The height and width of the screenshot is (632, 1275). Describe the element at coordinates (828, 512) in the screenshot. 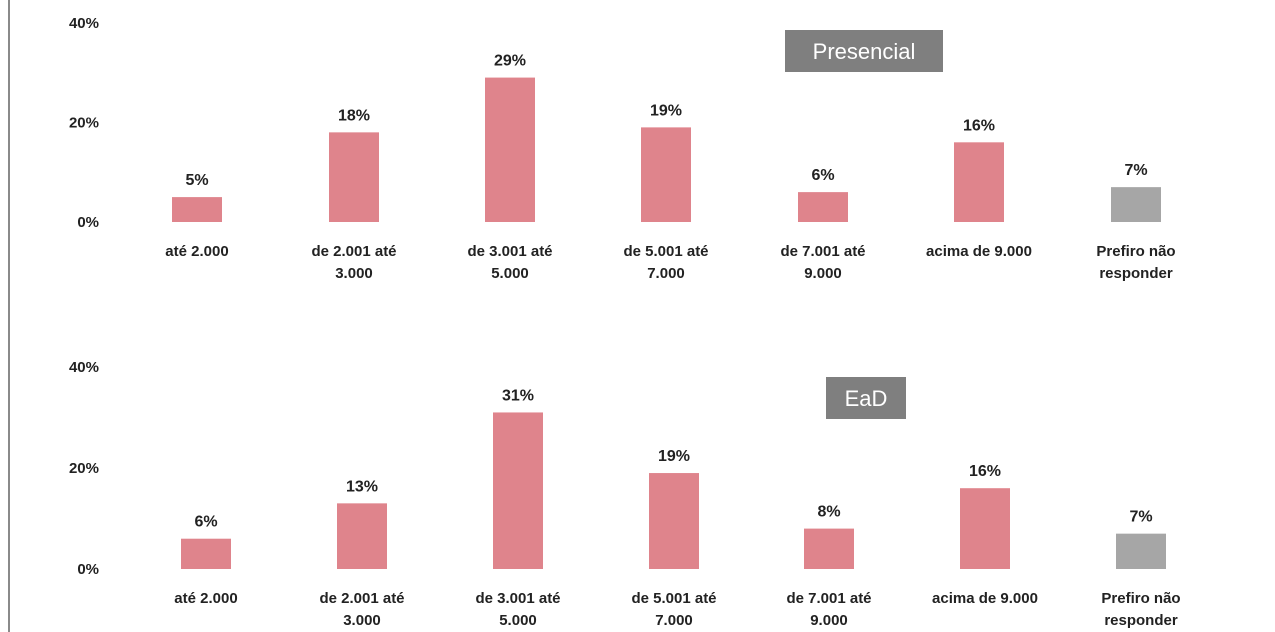

I see `data-label: 8%` at that location.